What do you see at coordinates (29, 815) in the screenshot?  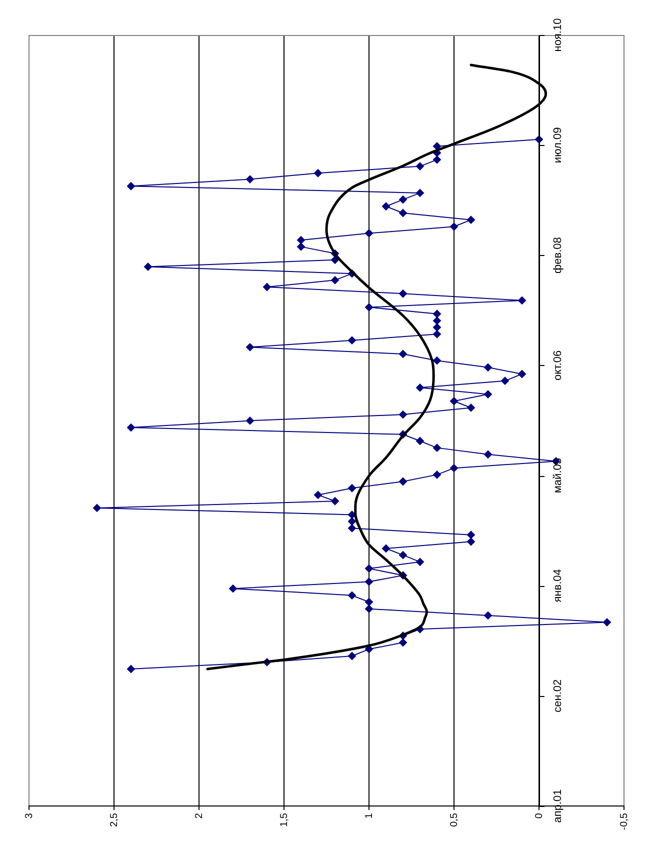 I see `x-tick-label: 3` at bounding box center [29, 815].